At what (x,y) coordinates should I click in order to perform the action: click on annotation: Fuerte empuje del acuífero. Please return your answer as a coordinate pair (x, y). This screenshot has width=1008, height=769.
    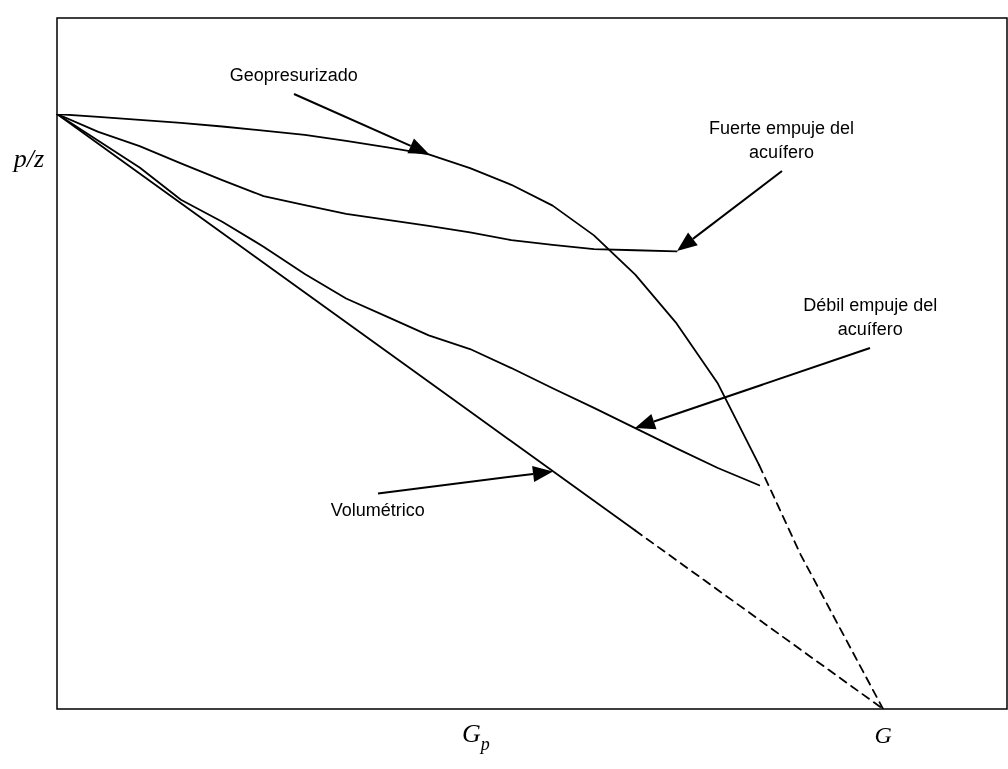
    Looking at the image, I should click on (782, 140).